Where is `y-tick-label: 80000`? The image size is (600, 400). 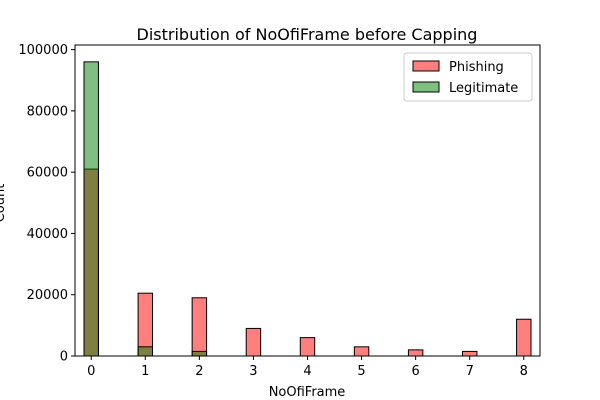
y-tick-label: 80000 is located at coordinates (47, 111).